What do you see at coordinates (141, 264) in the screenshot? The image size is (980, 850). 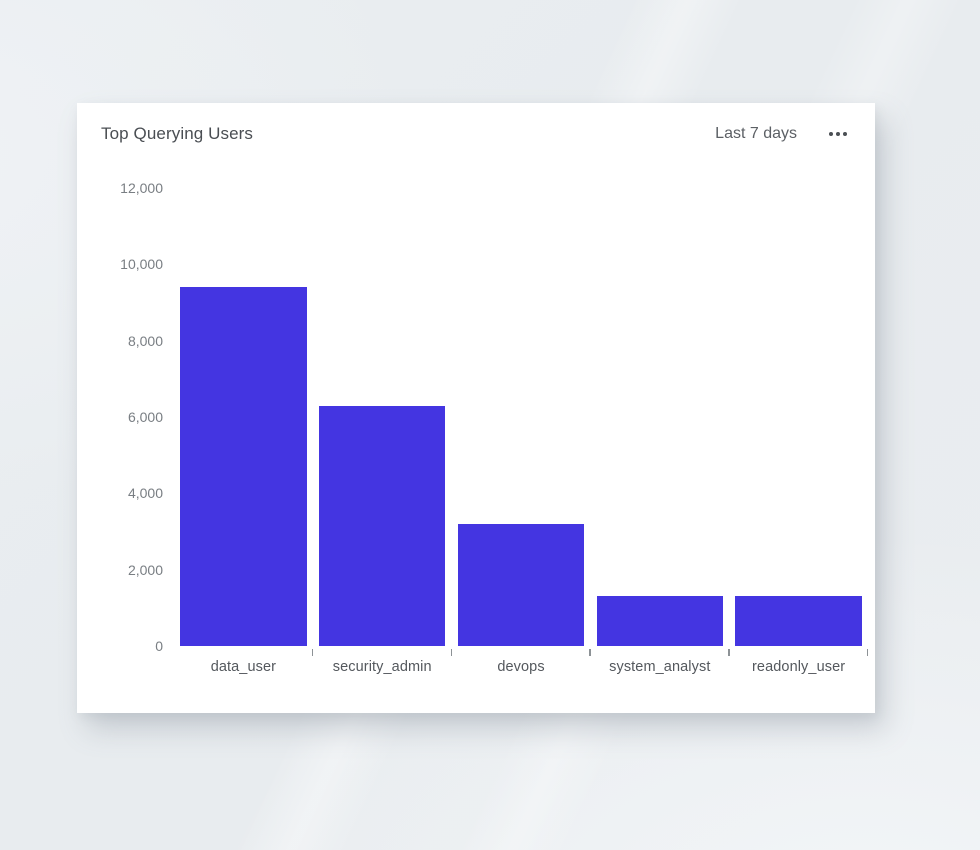 I see `y-axis-tick-label: 10,000` at bounding box center [141, 264].